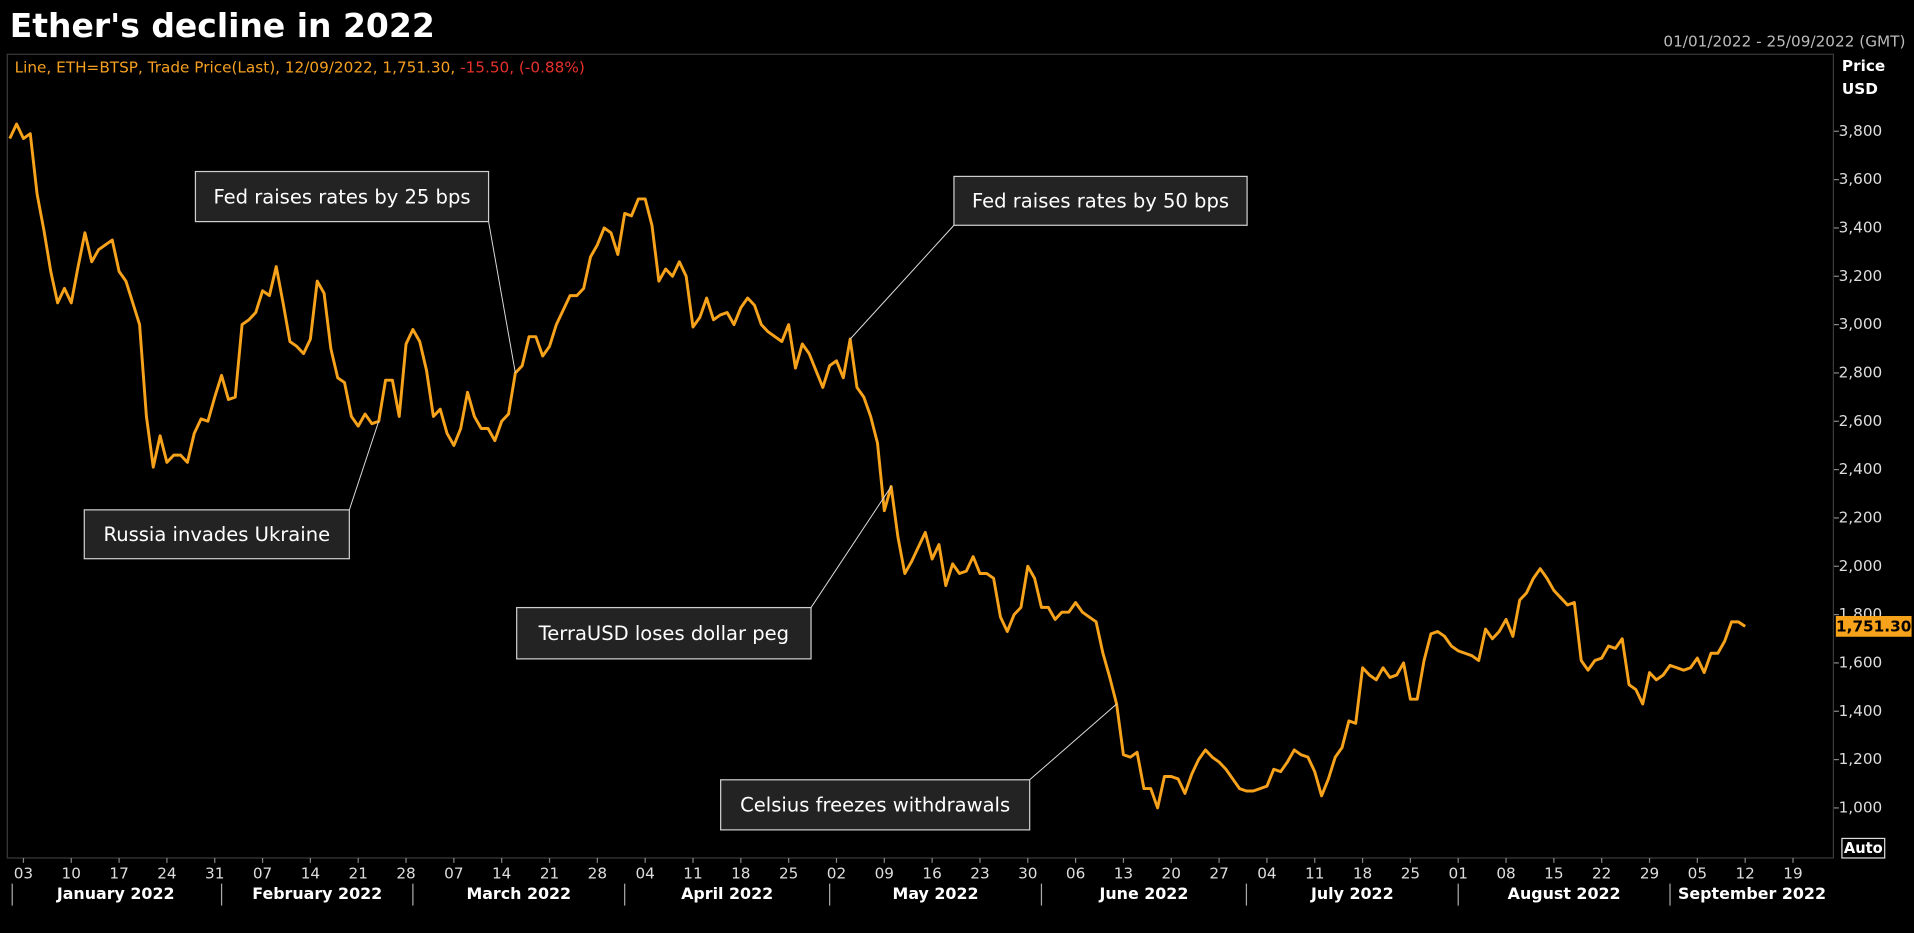  I want to click on chart-title: Ether's decline in 2022, so click(222, 25).